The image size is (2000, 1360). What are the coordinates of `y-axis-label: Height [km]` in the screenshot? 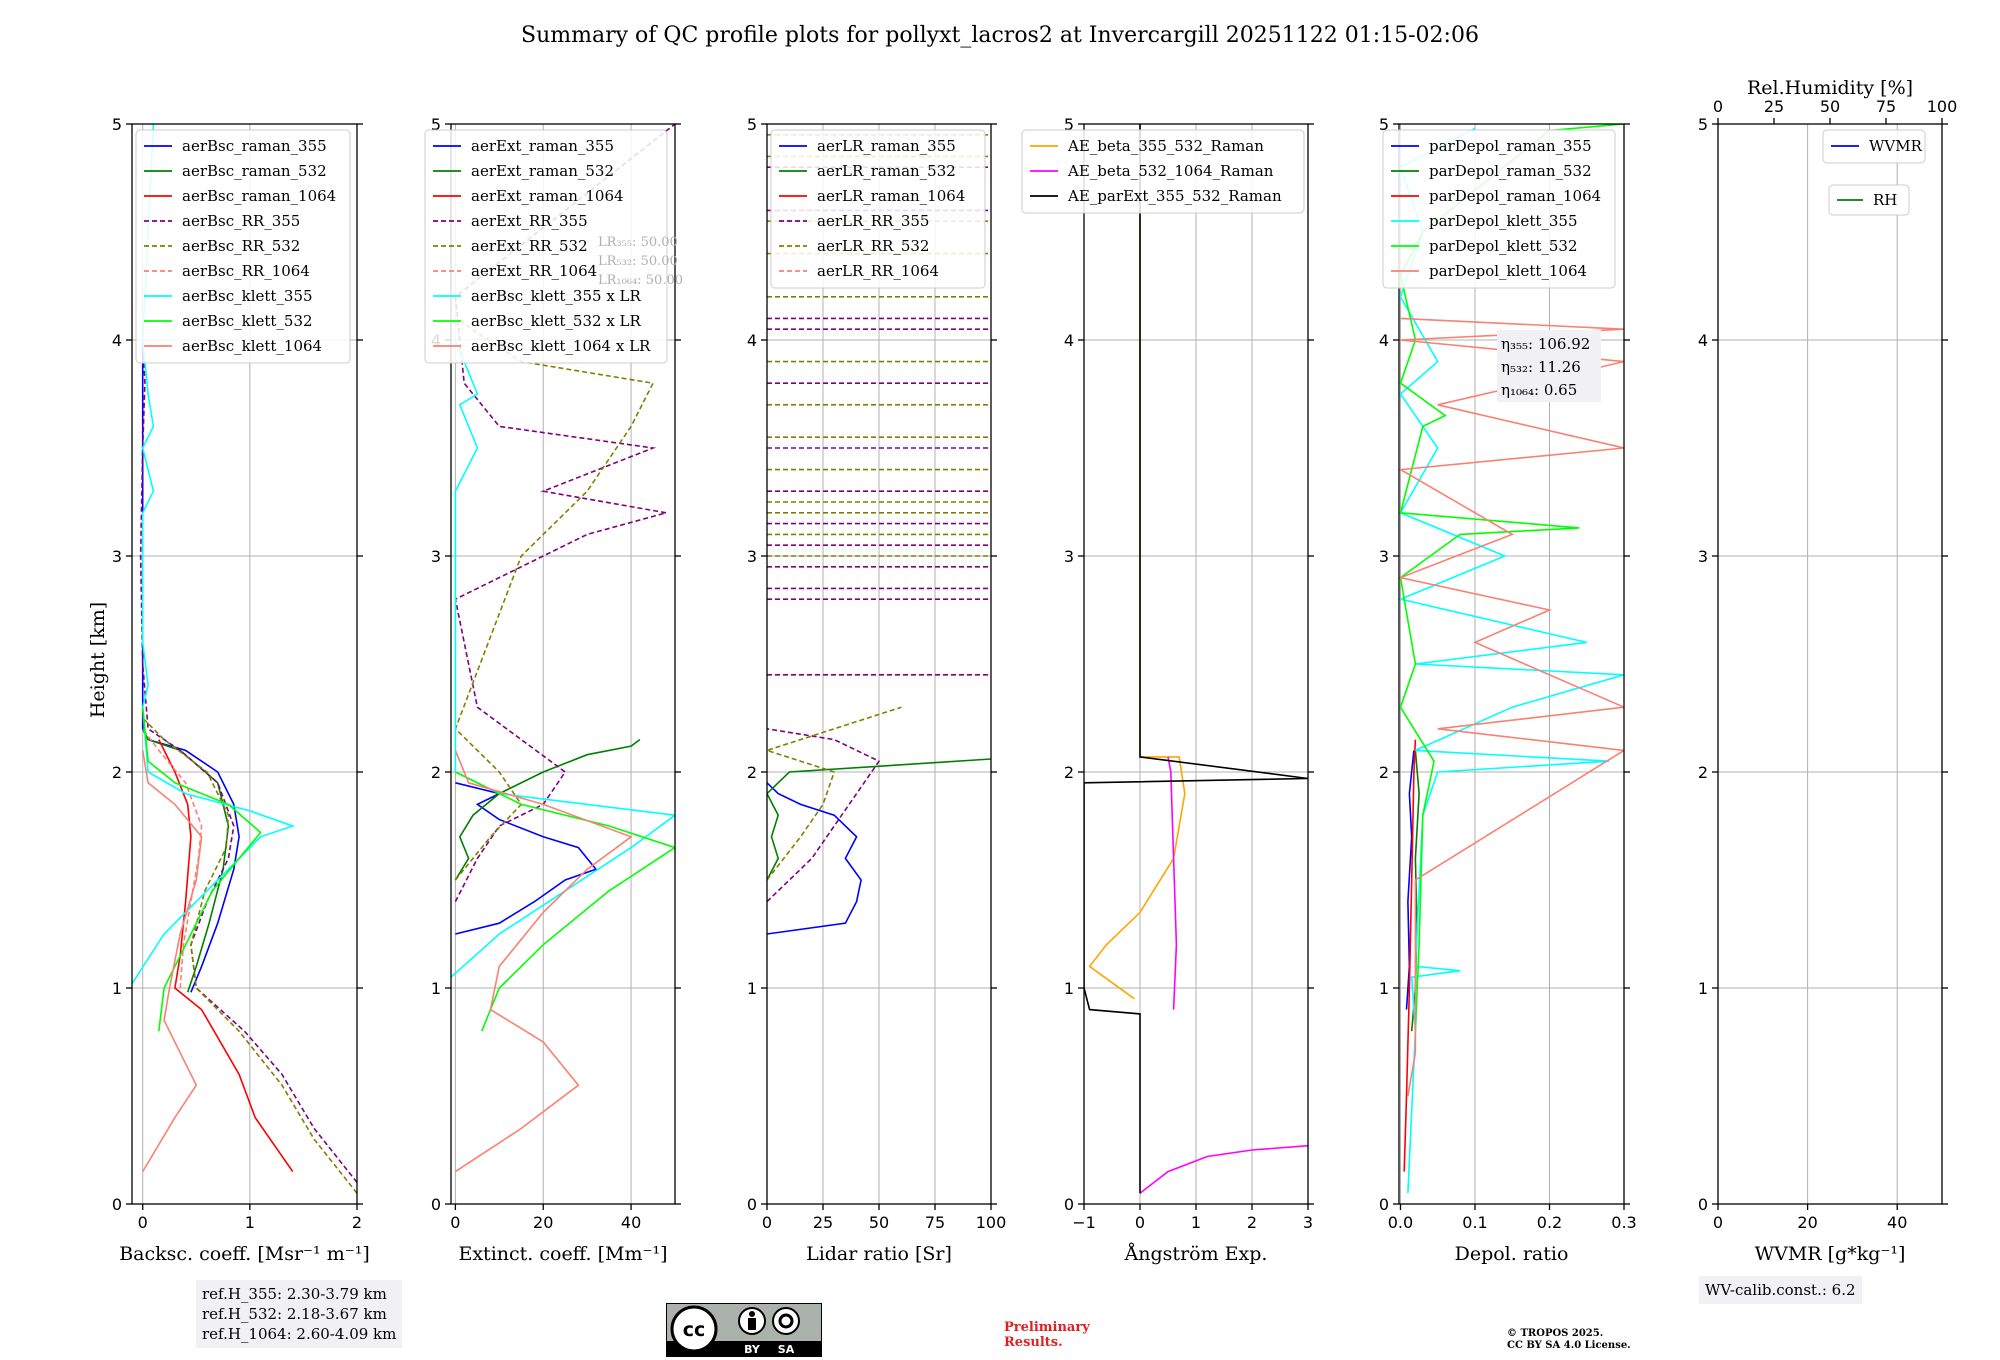 It's located at (98, 660).